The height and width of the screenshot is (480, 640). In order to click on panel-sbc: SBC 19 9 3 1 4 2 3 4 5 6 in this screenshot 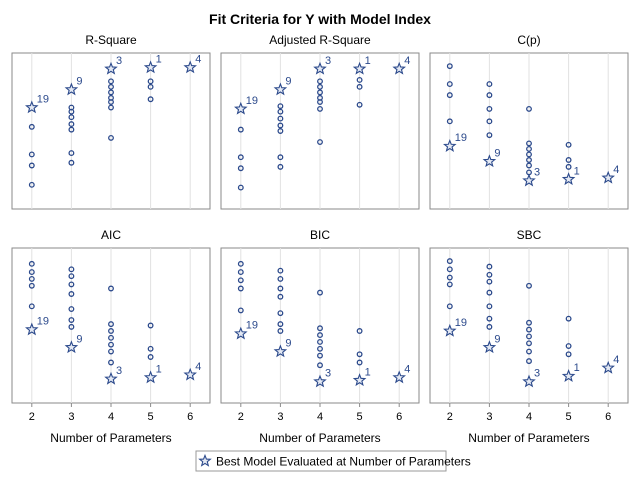, I will do `click(529, 325)`.